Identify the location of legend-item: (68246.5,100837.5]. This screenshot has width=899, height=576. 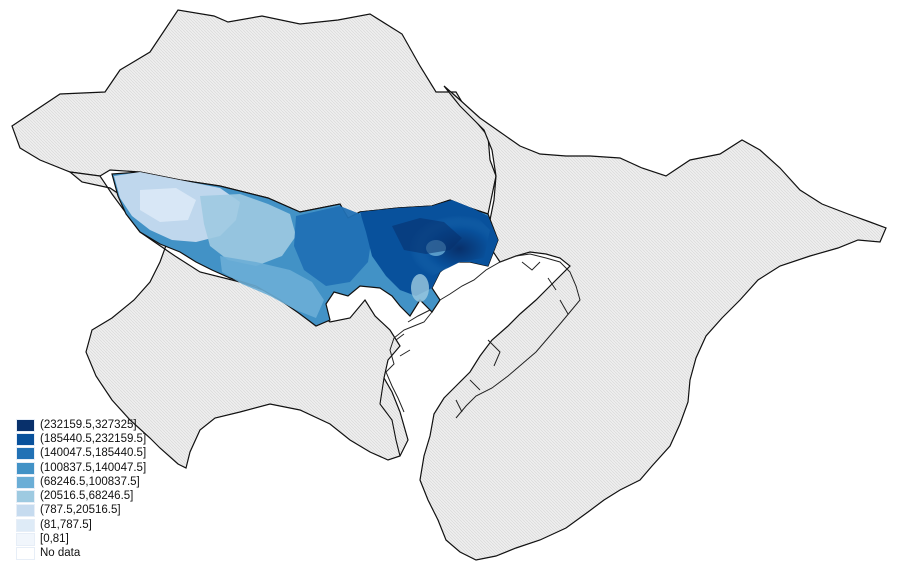
(136, 482).